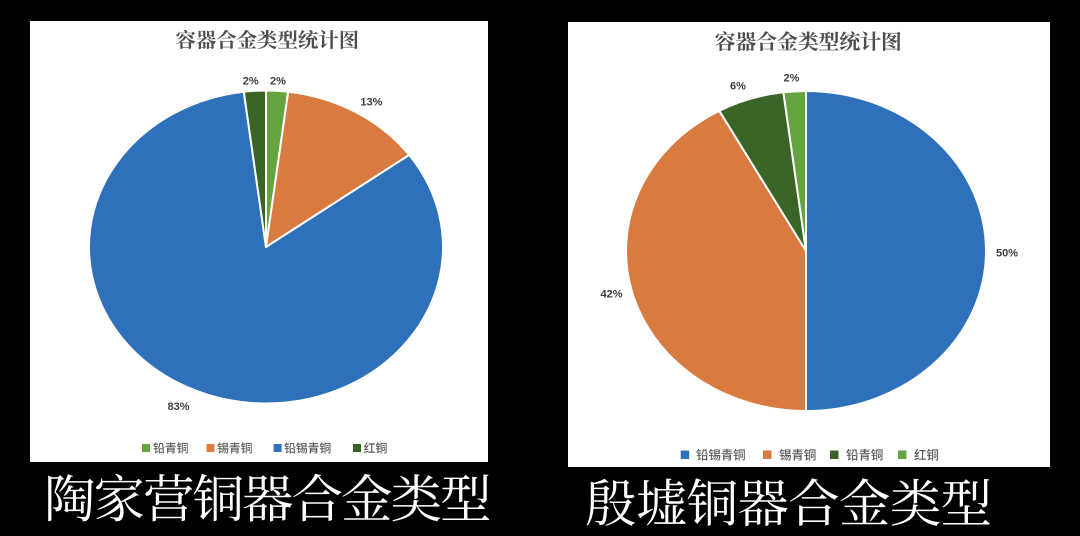 This screenshot has width=1080, height=536. What do you see at coordinates (611, 294) in the screenshot?
I see `svg-text: 42%` at bounding box center [611, 294].